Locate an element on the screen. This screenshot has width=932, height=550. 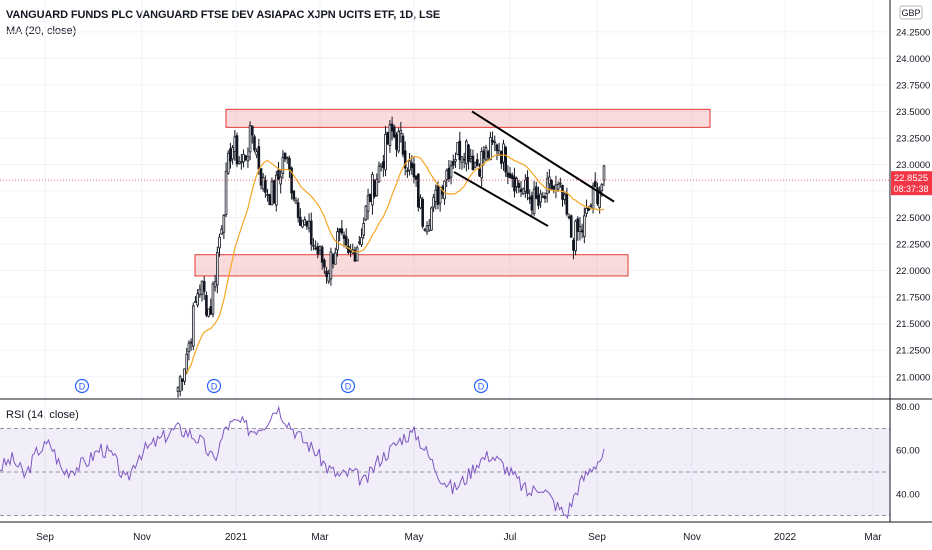
resistance-zone is located at coordinates (468, 118).